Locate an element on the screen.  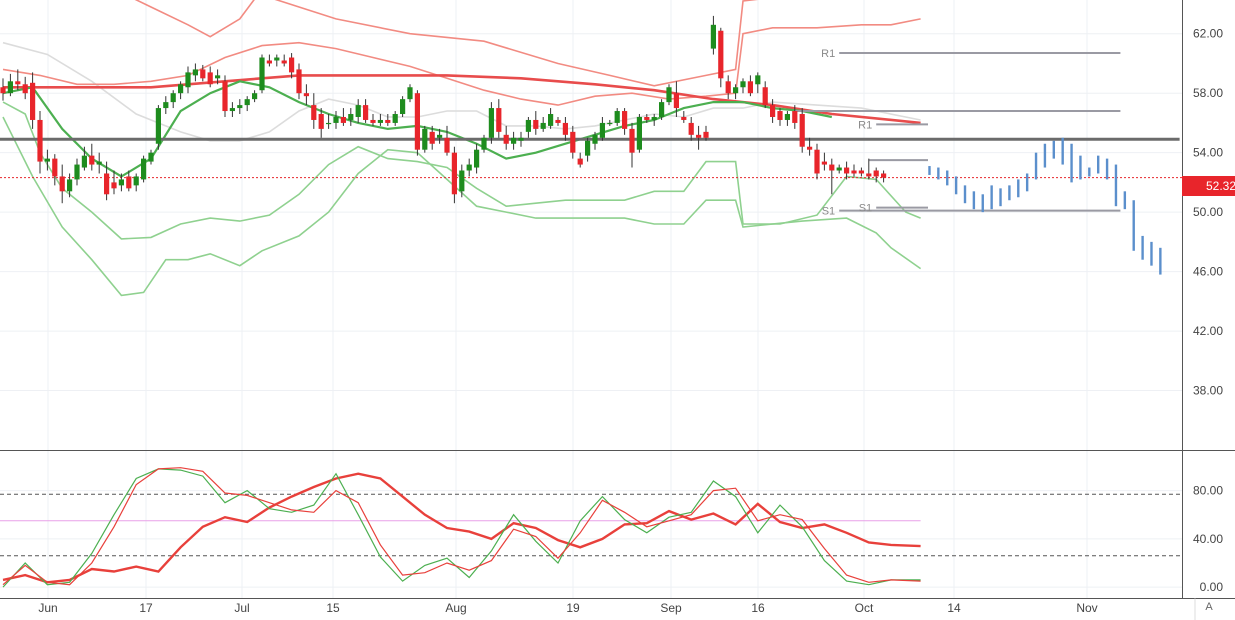
x-tick-label: 15 is located at coordinates (333, 608).